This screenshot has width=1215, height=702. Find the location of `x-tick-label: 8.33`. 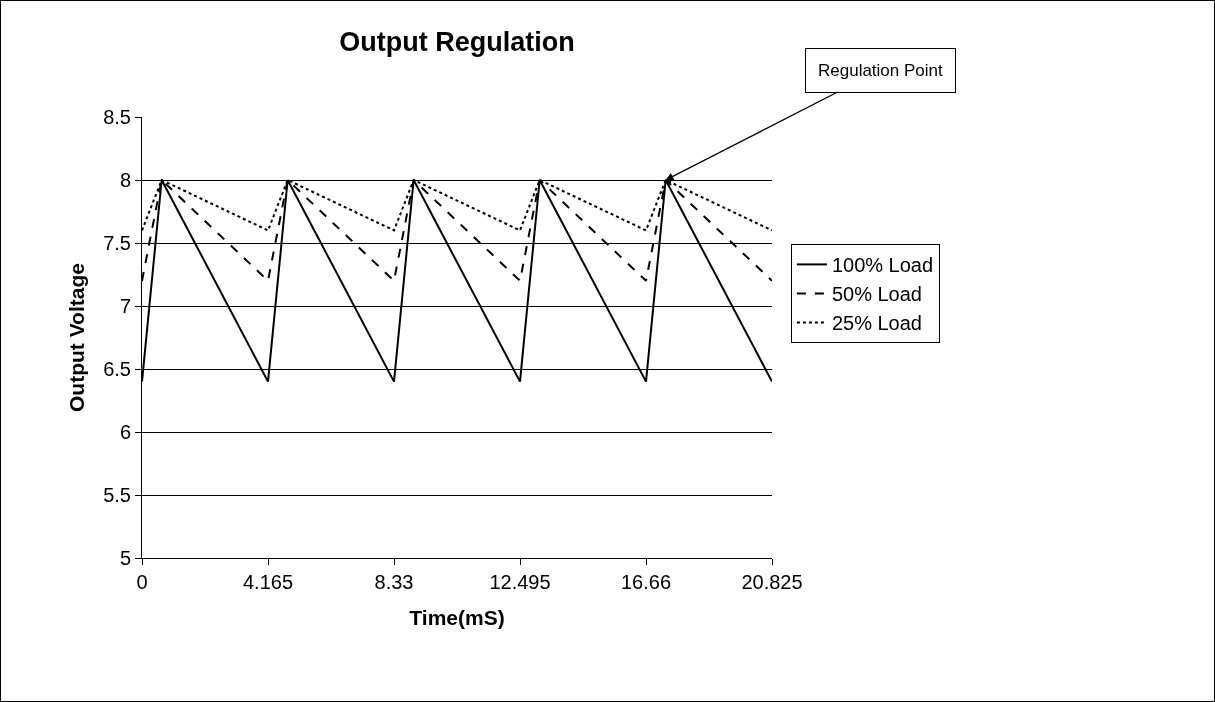

x-tick-label: 8.33 is located at coordinates (394, 582).